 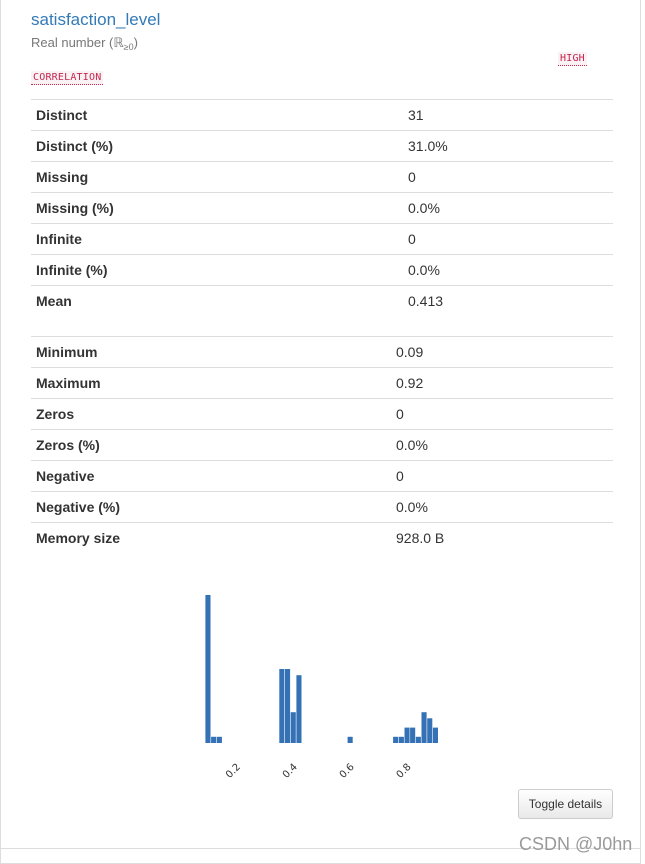 I want to click on table-row: Memory size 928.0 B, so click(x=322, y=538).